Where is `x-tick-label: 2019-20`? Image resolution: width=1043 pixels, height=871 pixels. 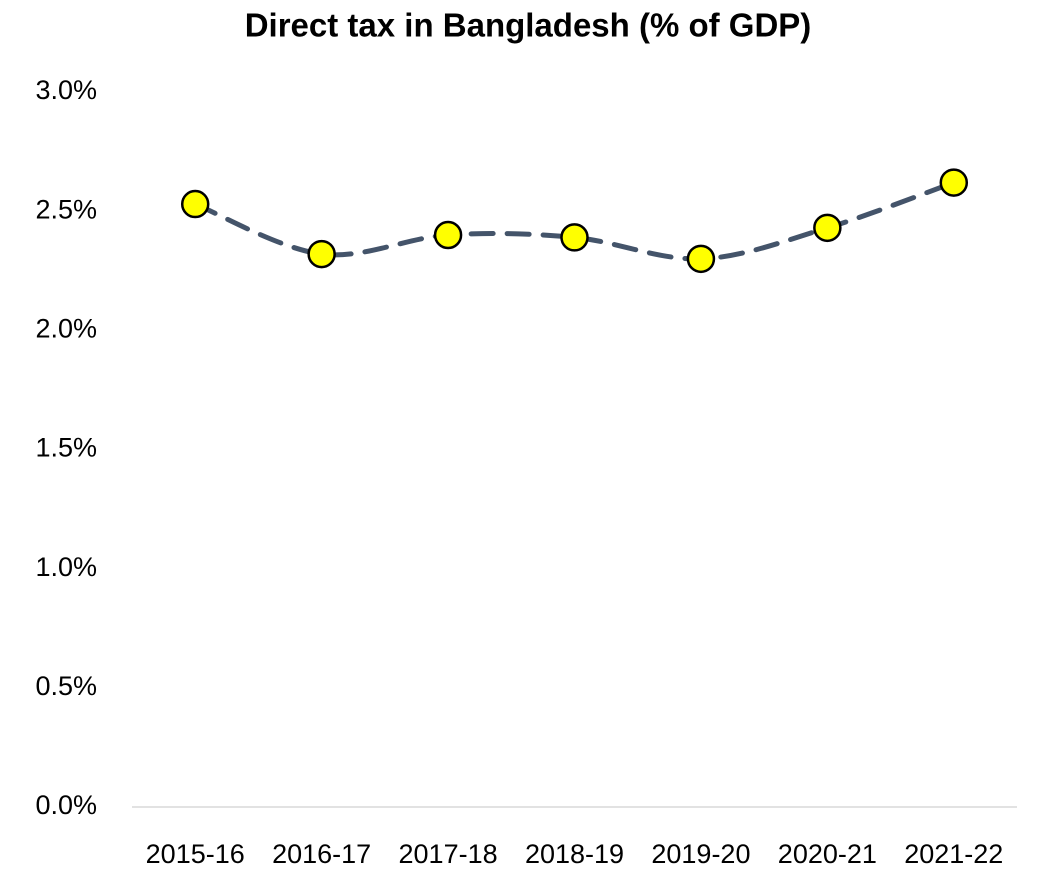
x-tick-label: 2019-20 is located at coordinates (700, 854).